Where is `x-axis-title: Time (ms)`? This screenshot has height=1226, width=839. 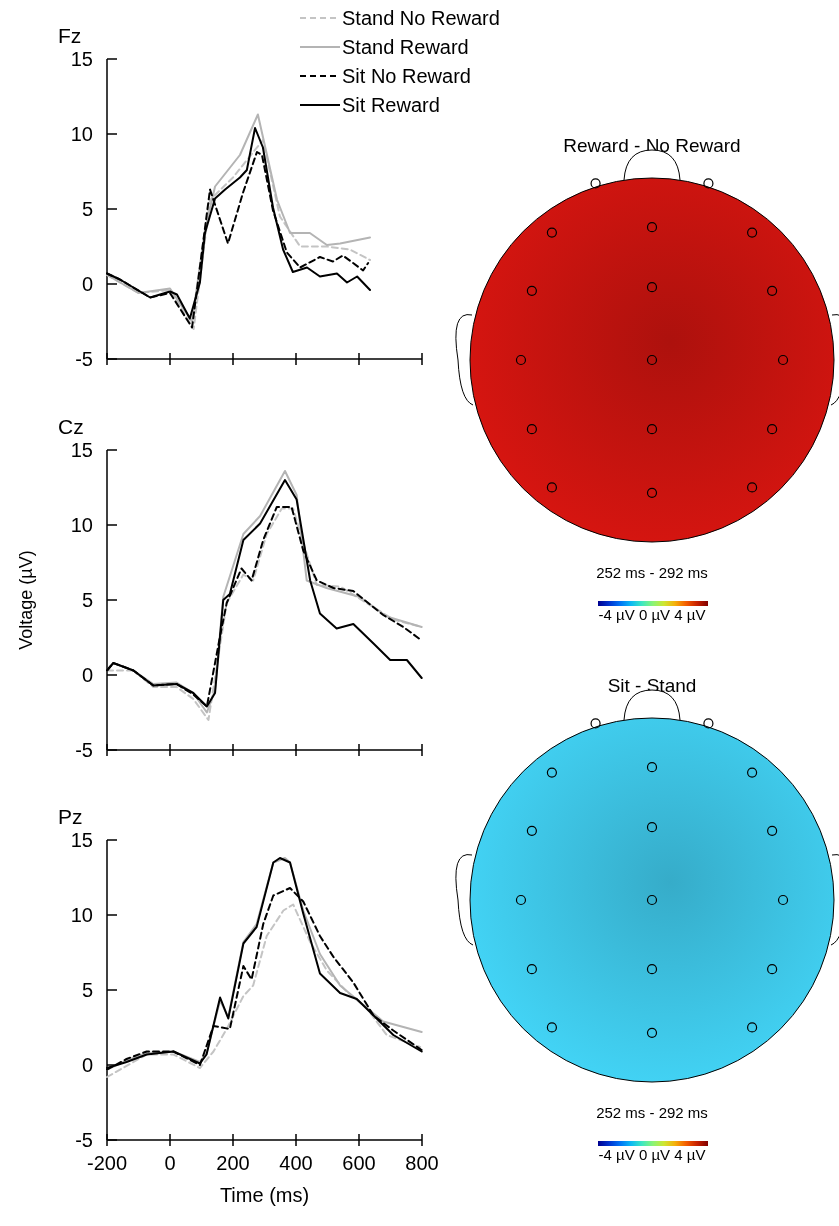 x-axis-title: Time (ms) is located at coordinates (264, 1195).